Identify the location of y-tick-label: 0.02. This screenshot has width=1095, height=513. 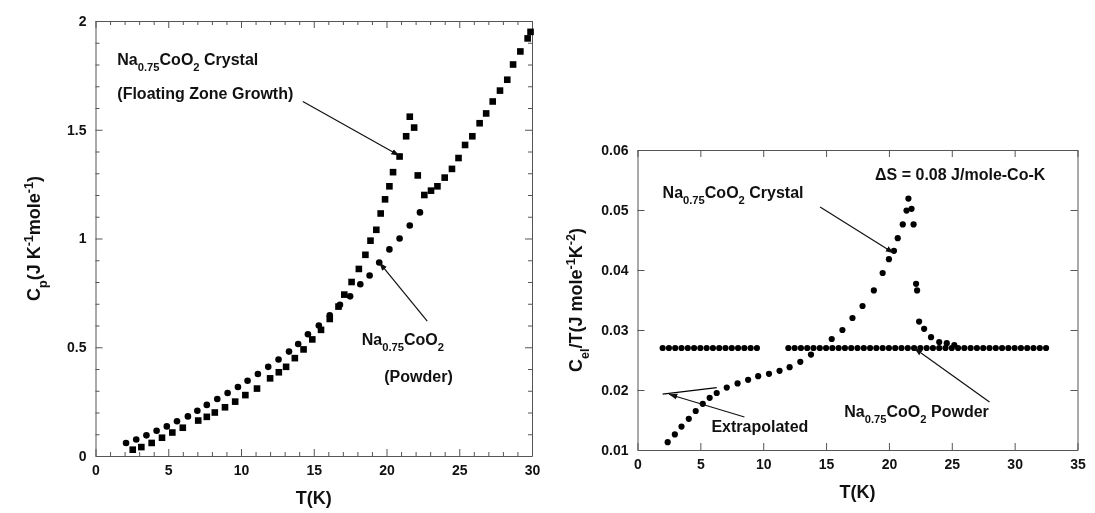
(615, 389).